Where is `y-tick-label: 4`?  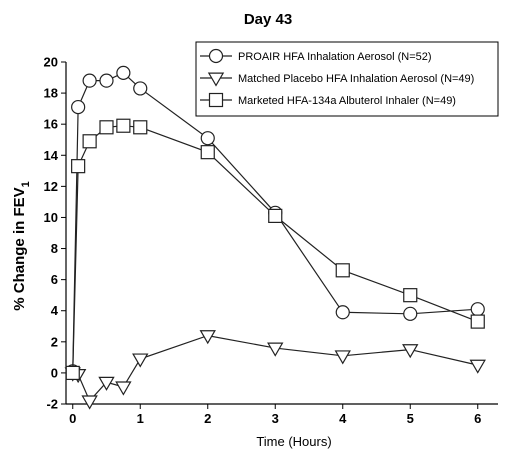
y-tick-label: 4 is located at coordinates (55, 310).